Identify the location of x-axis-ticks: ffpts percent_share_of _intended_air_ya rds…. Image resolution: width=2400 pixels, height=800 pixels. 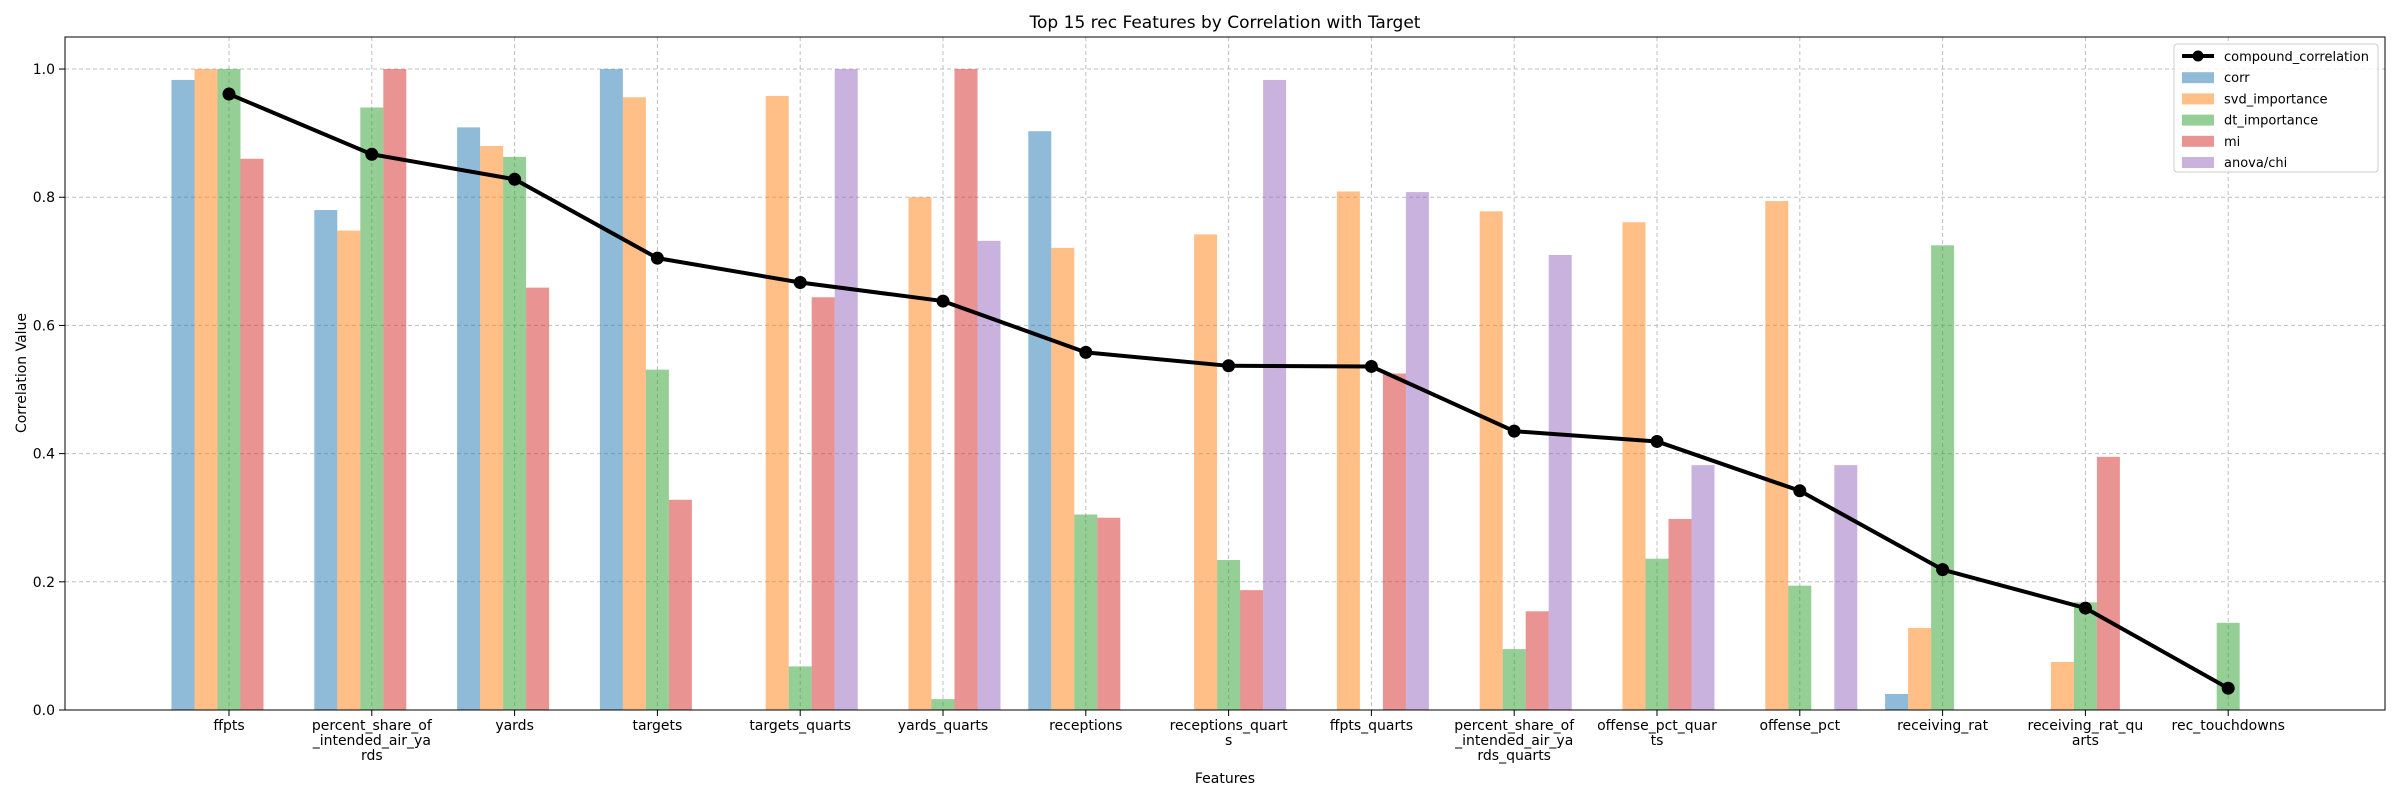
(1249, 737).